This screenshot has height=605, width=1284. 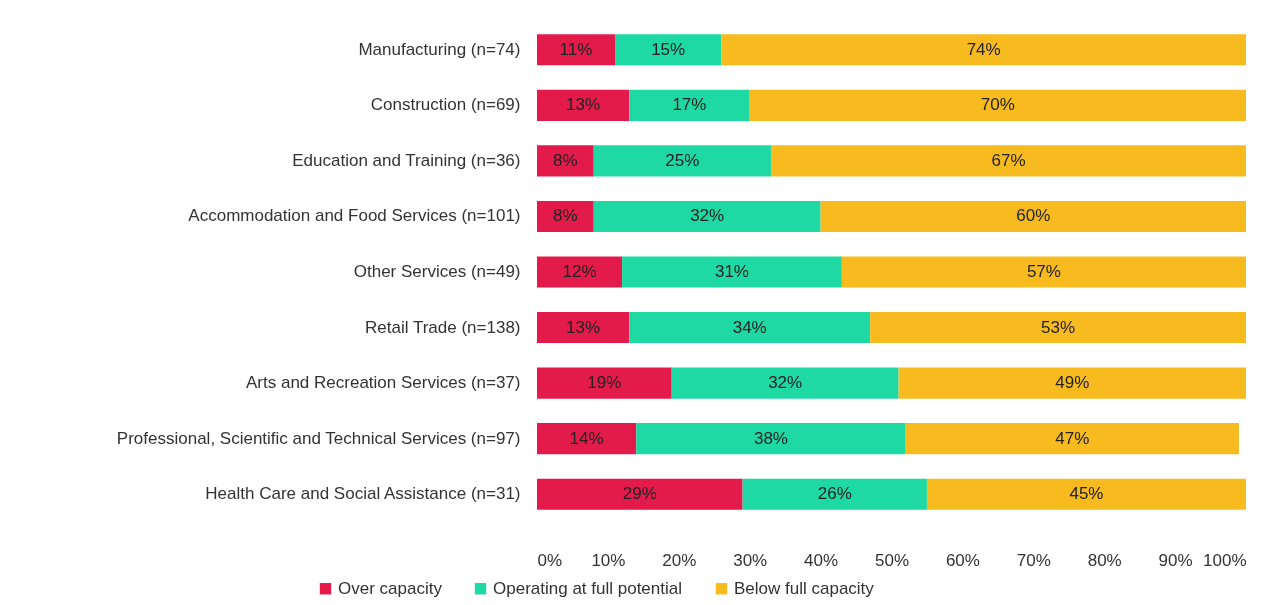 I want to click on data-label: 26%, so click(x=834, y=494).